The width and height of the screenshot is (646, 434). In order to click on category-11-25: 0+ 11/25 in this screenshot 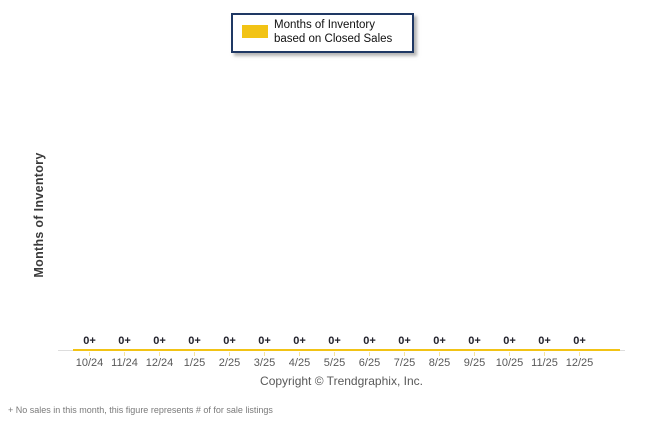, I will do `click(544, 351)`.